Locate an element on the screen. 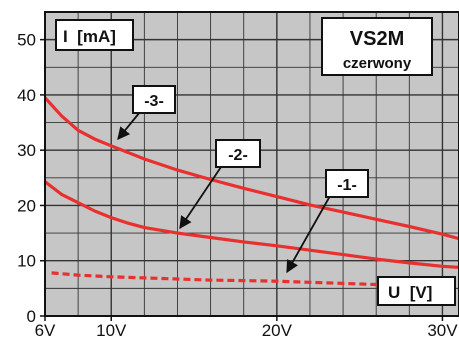  x-axis-label-box: U [V] is located at coordinates (416, 291).